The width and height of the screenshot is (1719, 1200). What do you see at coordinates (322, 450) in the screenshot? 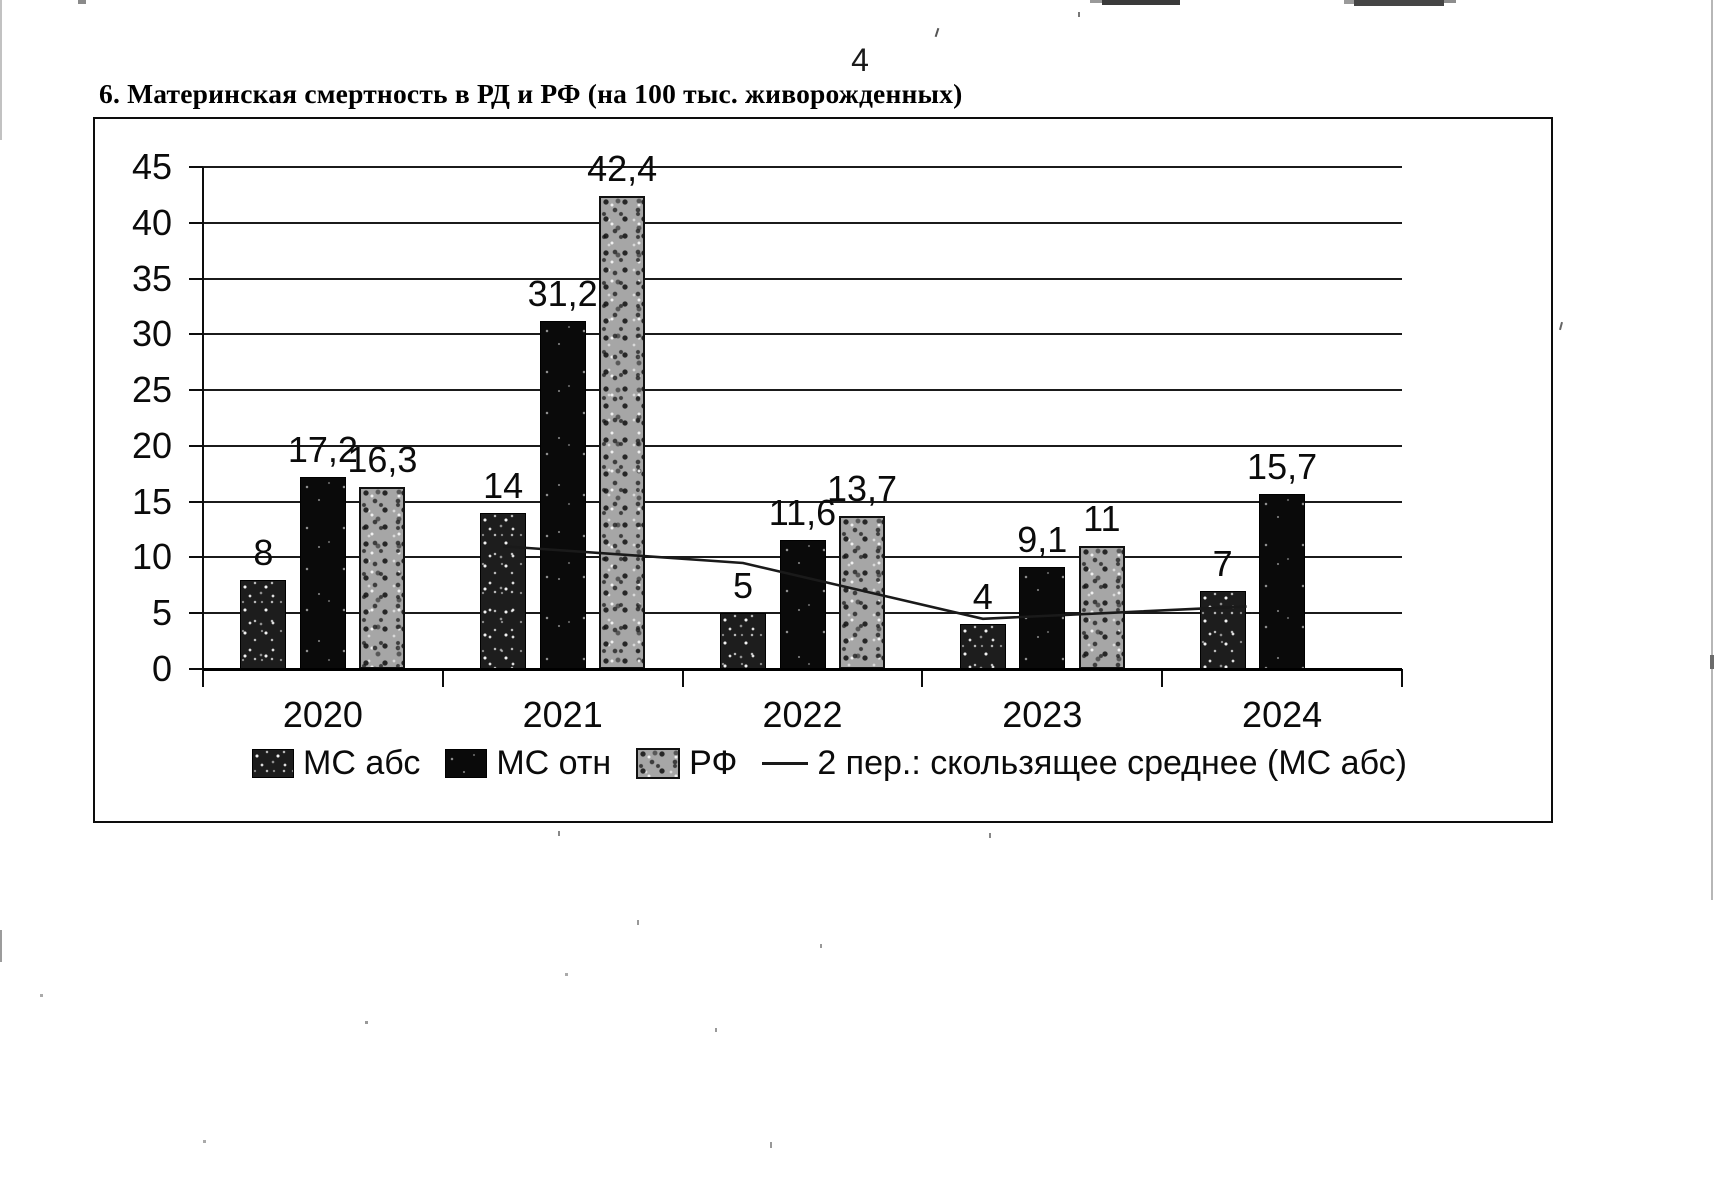
I see `bar-label-МС-отн-2020: 17,2` at bounding box center [322, 450].